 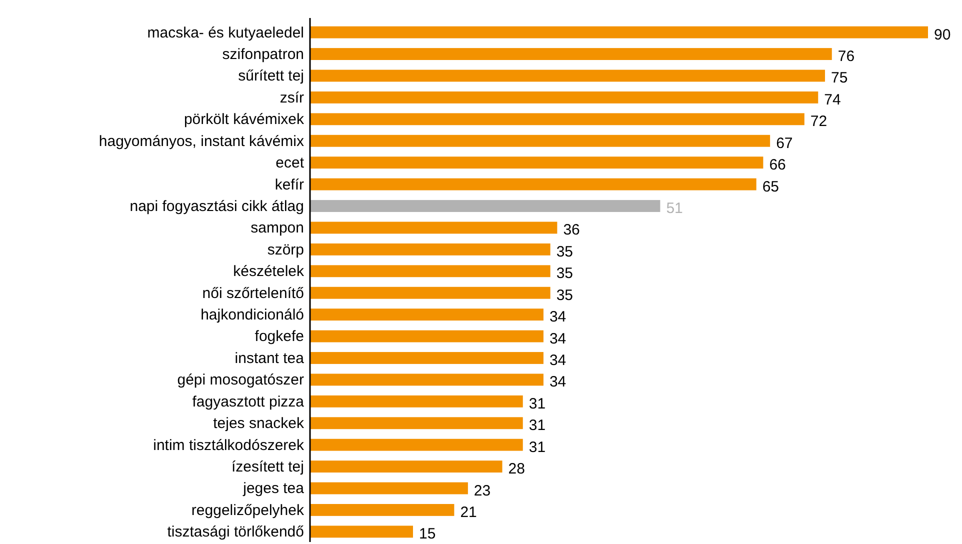 I want to click on data-label: 66, so click(x=777, y=165).